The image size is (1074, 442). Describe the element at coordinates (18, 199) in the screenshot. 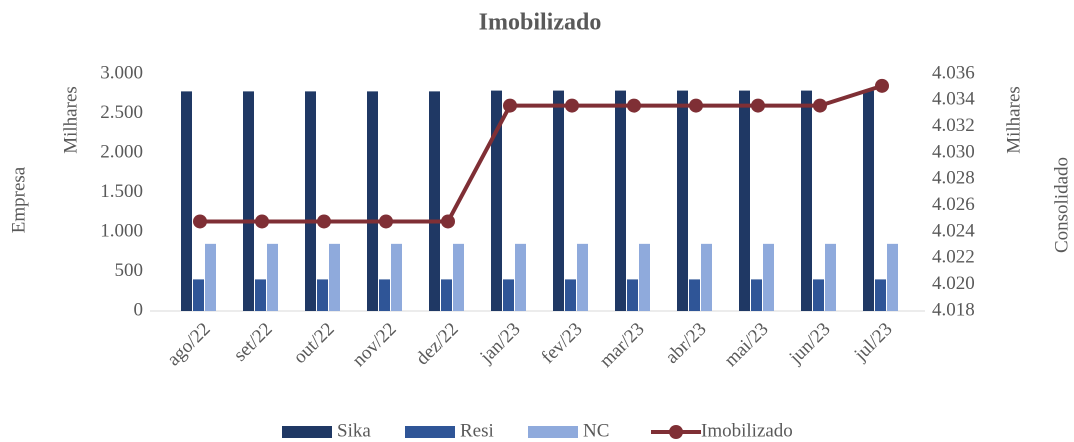

I see `y-group-label: Empresa` at that location.